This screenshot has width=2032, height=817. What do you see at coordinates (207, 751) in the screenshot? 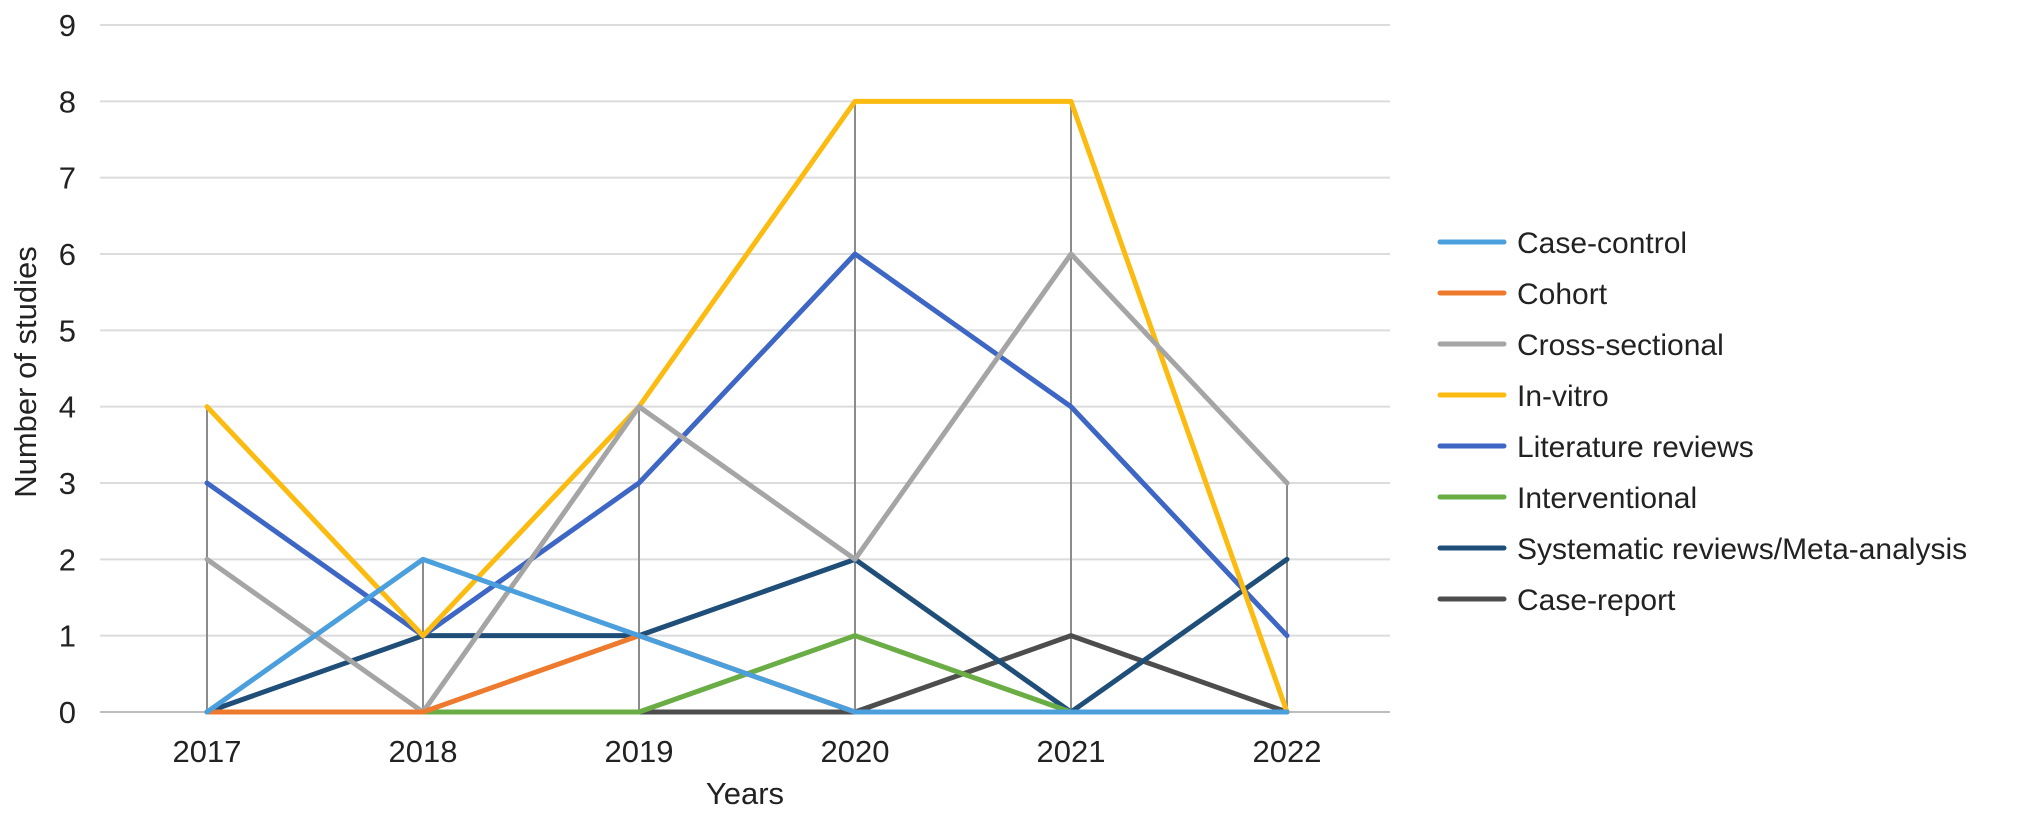
I see `x-tick-label-2017: 2017` at bounding box center [207, 751].